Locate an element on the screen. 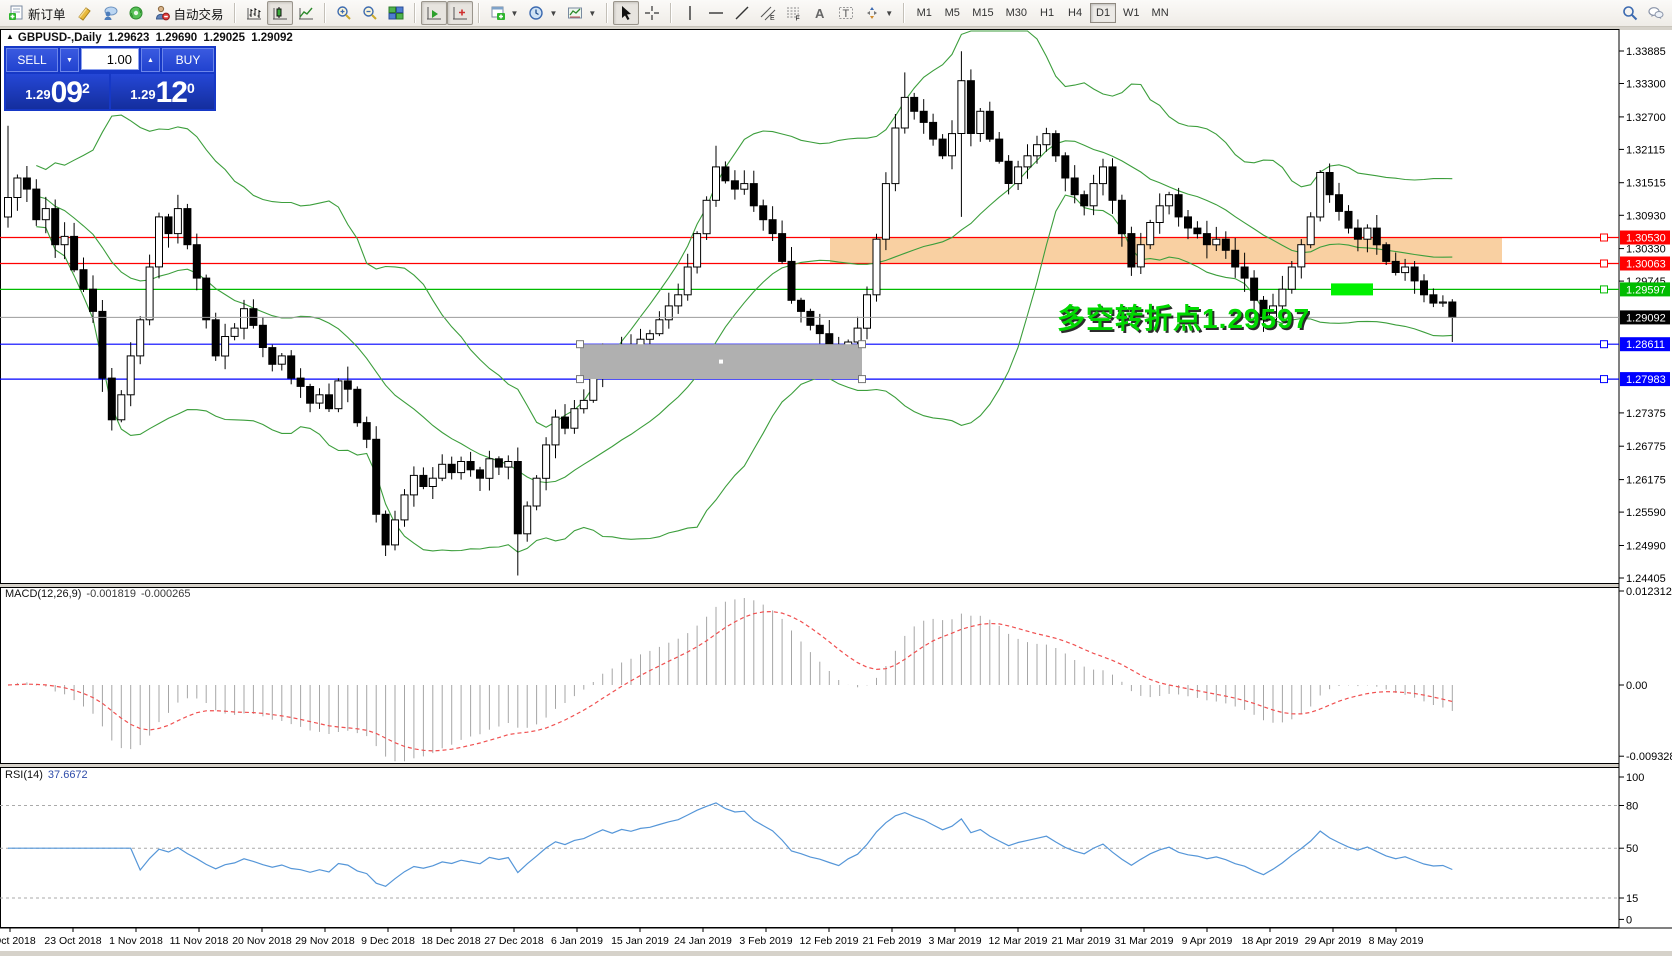 This screenshot has width=1672, height=956. community-button is located at coordinates (110, 13).